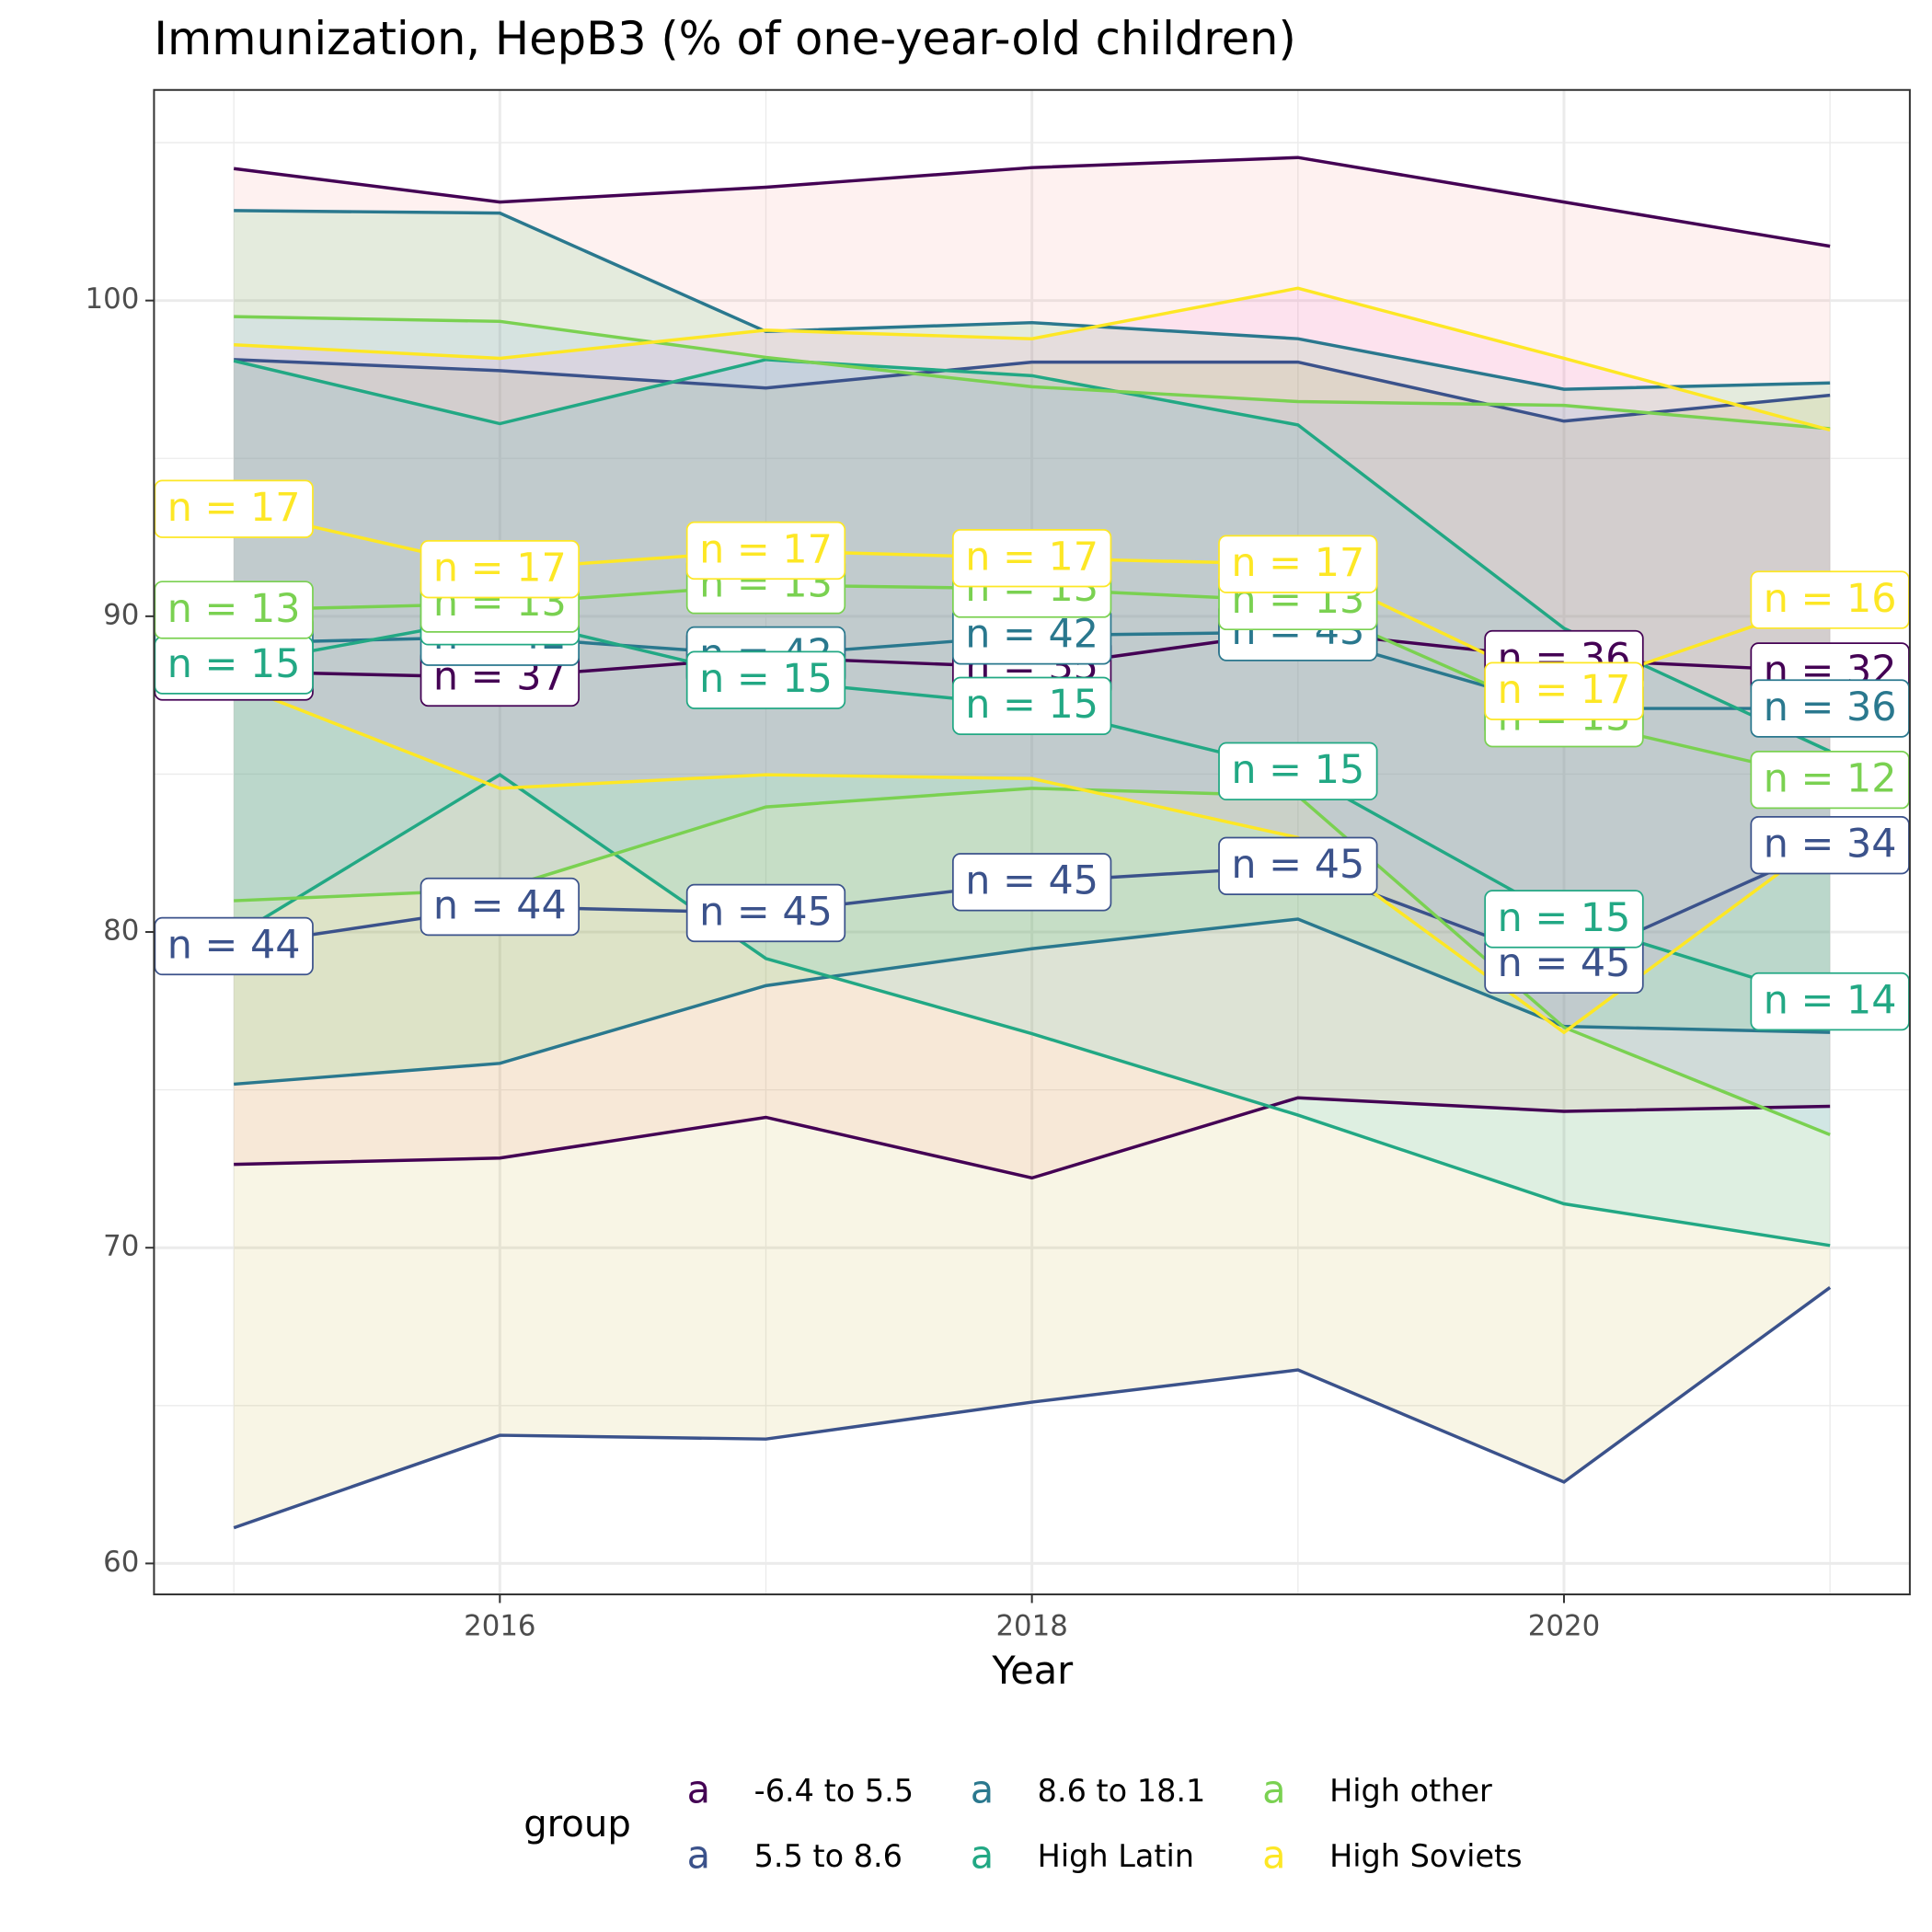  Describe the element at coordinates (1031, 1626) in the screenshot. I see `x-tick-label: 2018` at that location.